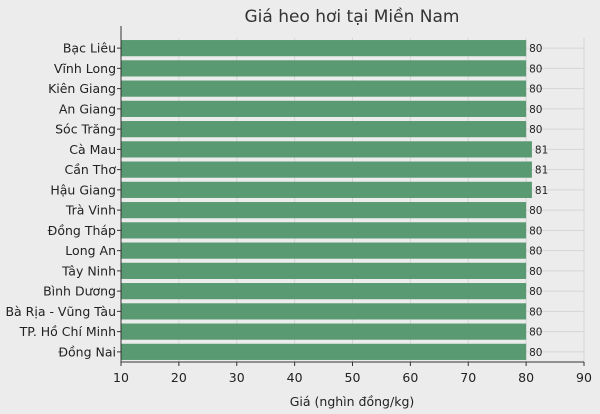 The height and width of the screenshot is (414, 600). Describe the element at coordinates (60, 311) in the screenshot. I see `y-tick-label: Bà Rịa - Vũng Tàu` at that location.